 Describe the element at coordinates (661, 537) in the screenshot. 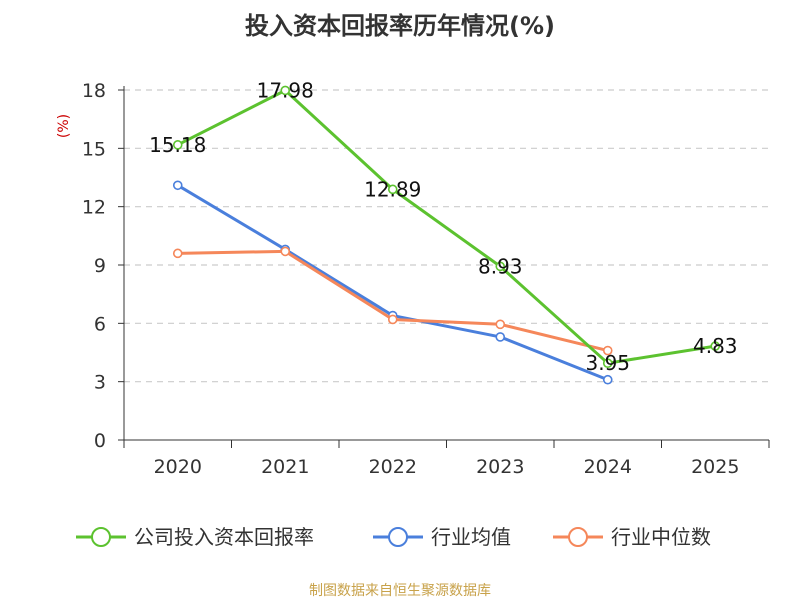

I see `legend-label: 行业中位数` at that location.